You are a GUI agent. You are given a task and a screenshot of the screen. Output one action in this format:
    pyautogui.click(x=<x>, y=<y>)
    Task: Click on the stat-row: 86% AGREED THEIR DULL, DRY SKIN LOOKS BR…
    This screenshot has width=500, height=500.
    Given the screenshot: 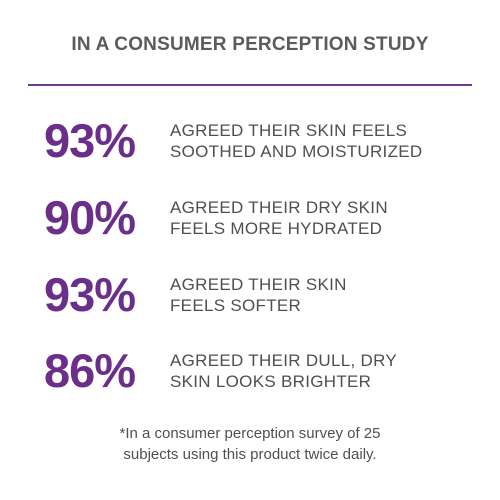 What is the action you would take?
    pyautogui.click(x=250, y=371)
    